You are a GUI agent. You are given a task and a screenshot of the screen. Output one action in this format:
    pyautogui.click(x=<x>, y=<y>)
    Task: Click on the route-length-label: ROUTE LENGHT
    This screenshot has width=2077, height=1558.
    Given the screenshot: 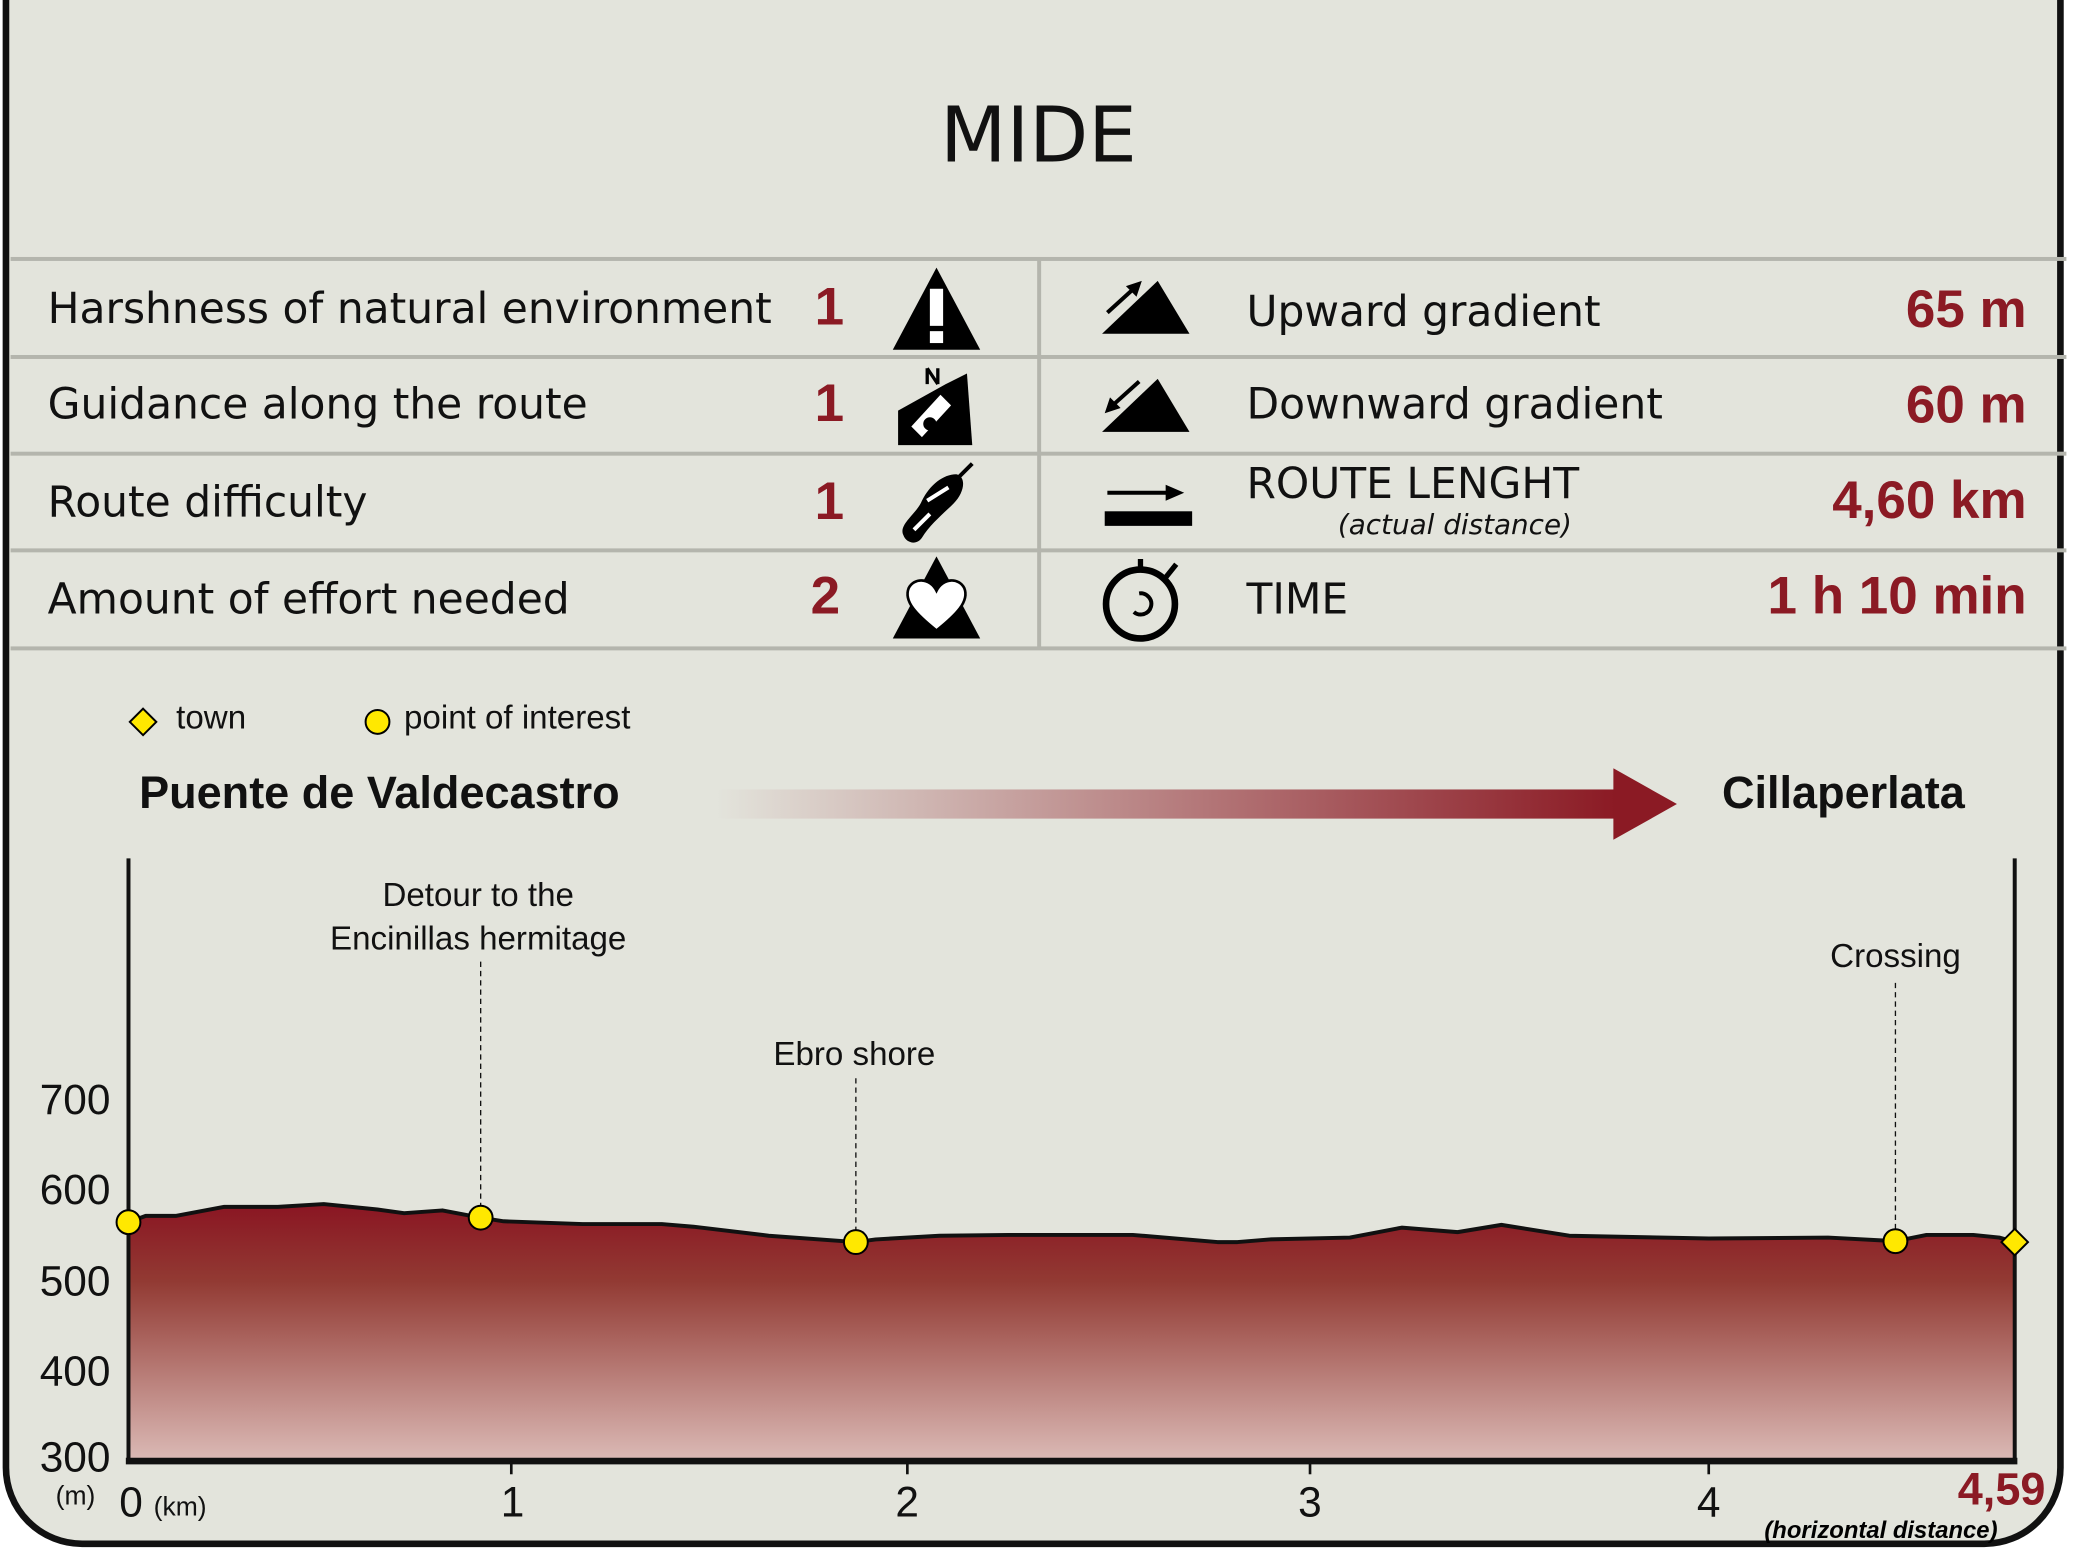 What is the action you would take?
    pyautogui.click(x=1413, y=483)
    